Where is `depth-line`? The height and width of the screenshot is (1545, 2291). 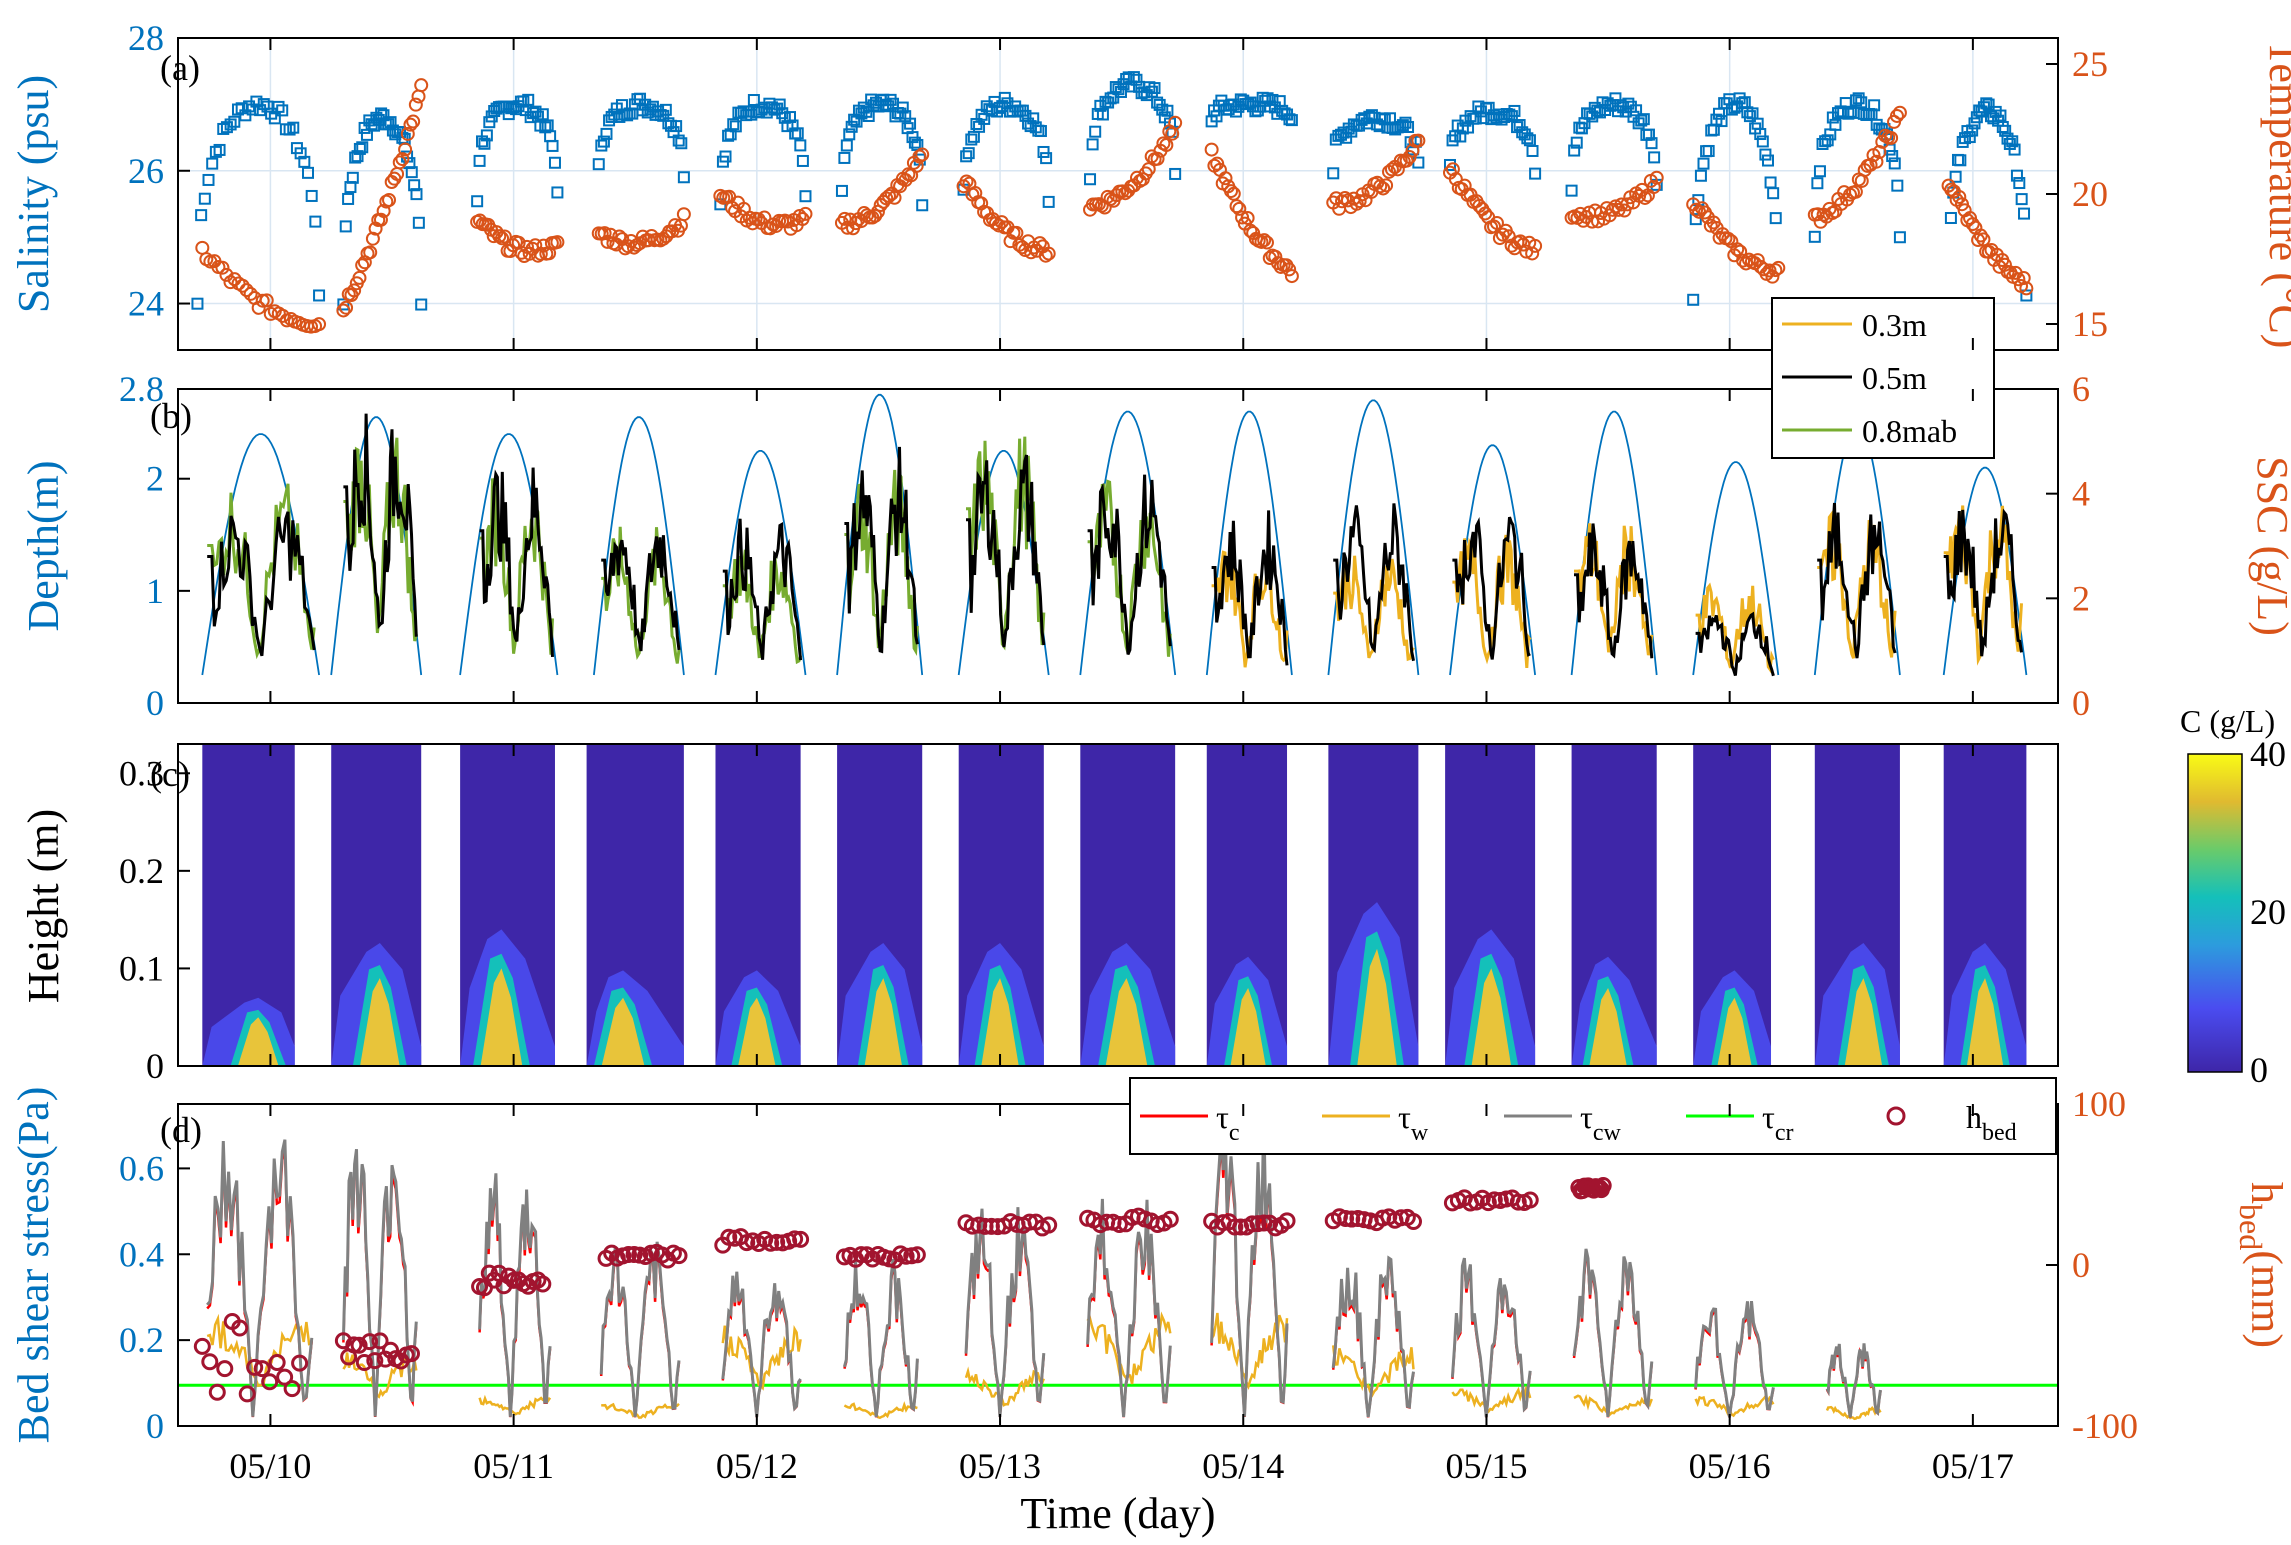
depth-line is located at coordinates (639, 546).